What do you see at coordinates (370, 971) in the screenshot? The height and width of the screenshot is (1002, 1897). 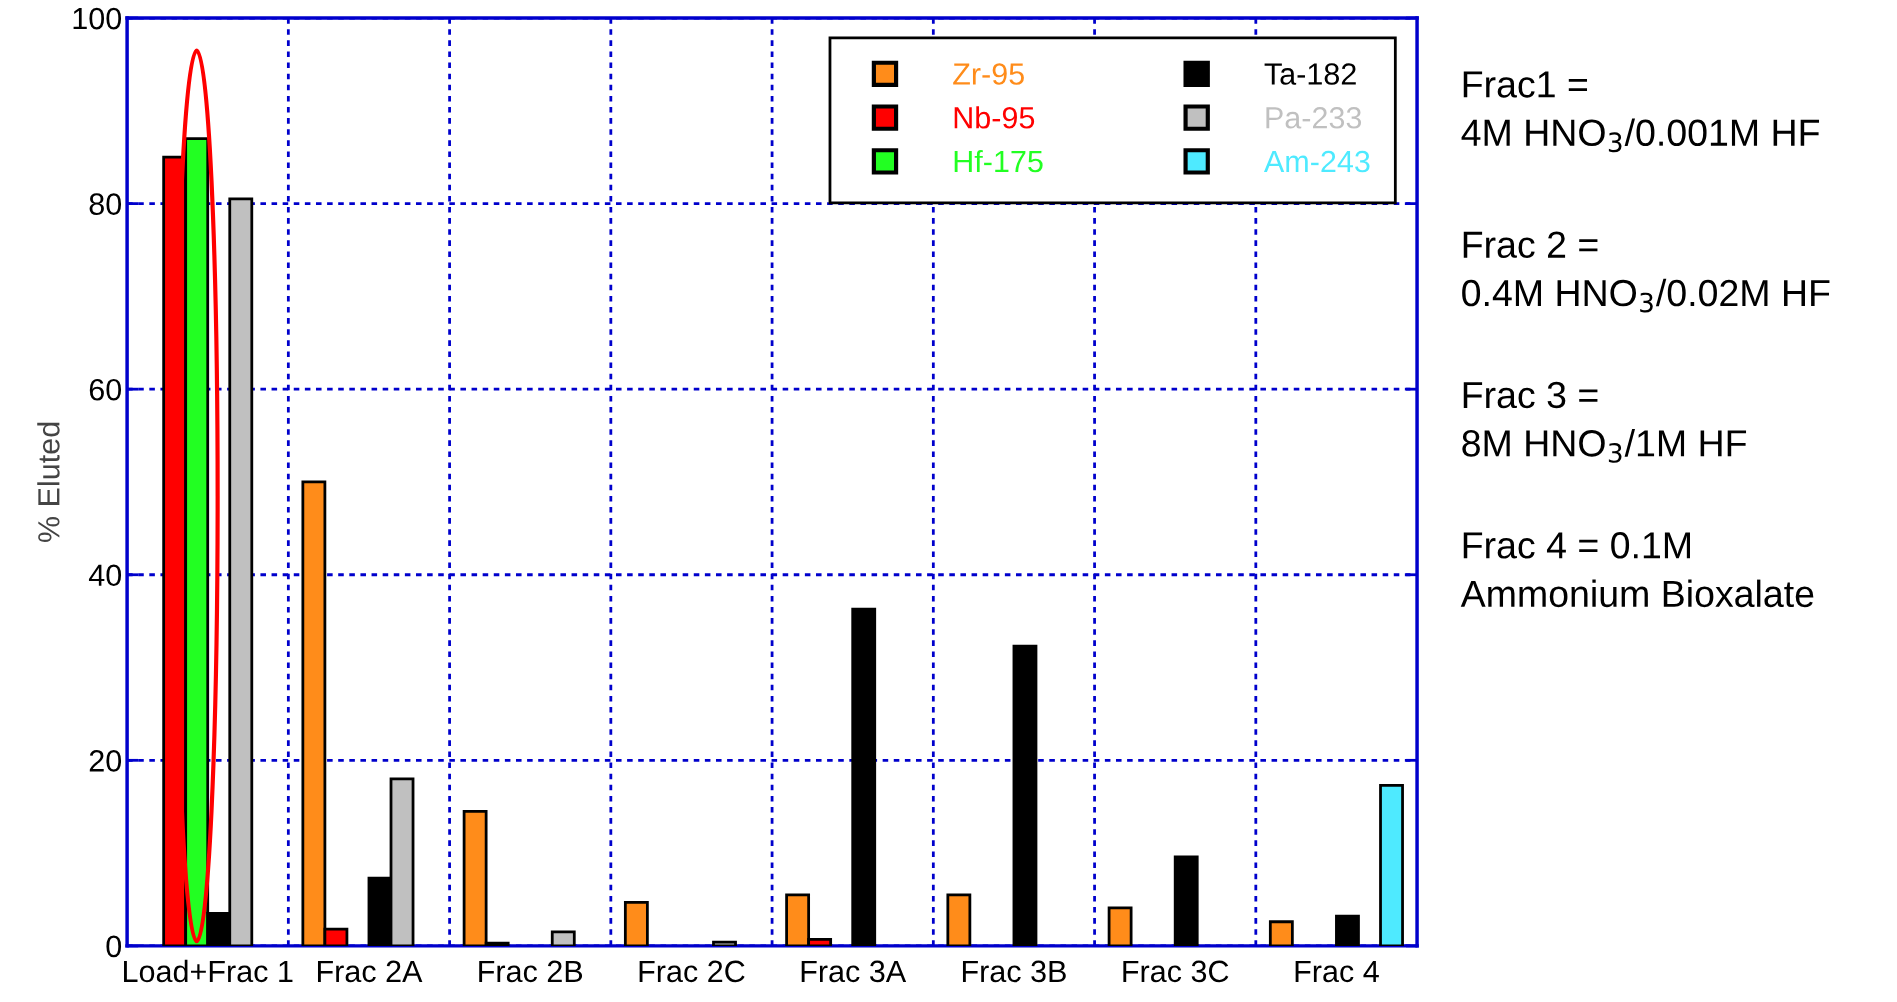 I see `x-tick-label: Frac 2A` at bounding box center [370, 971].